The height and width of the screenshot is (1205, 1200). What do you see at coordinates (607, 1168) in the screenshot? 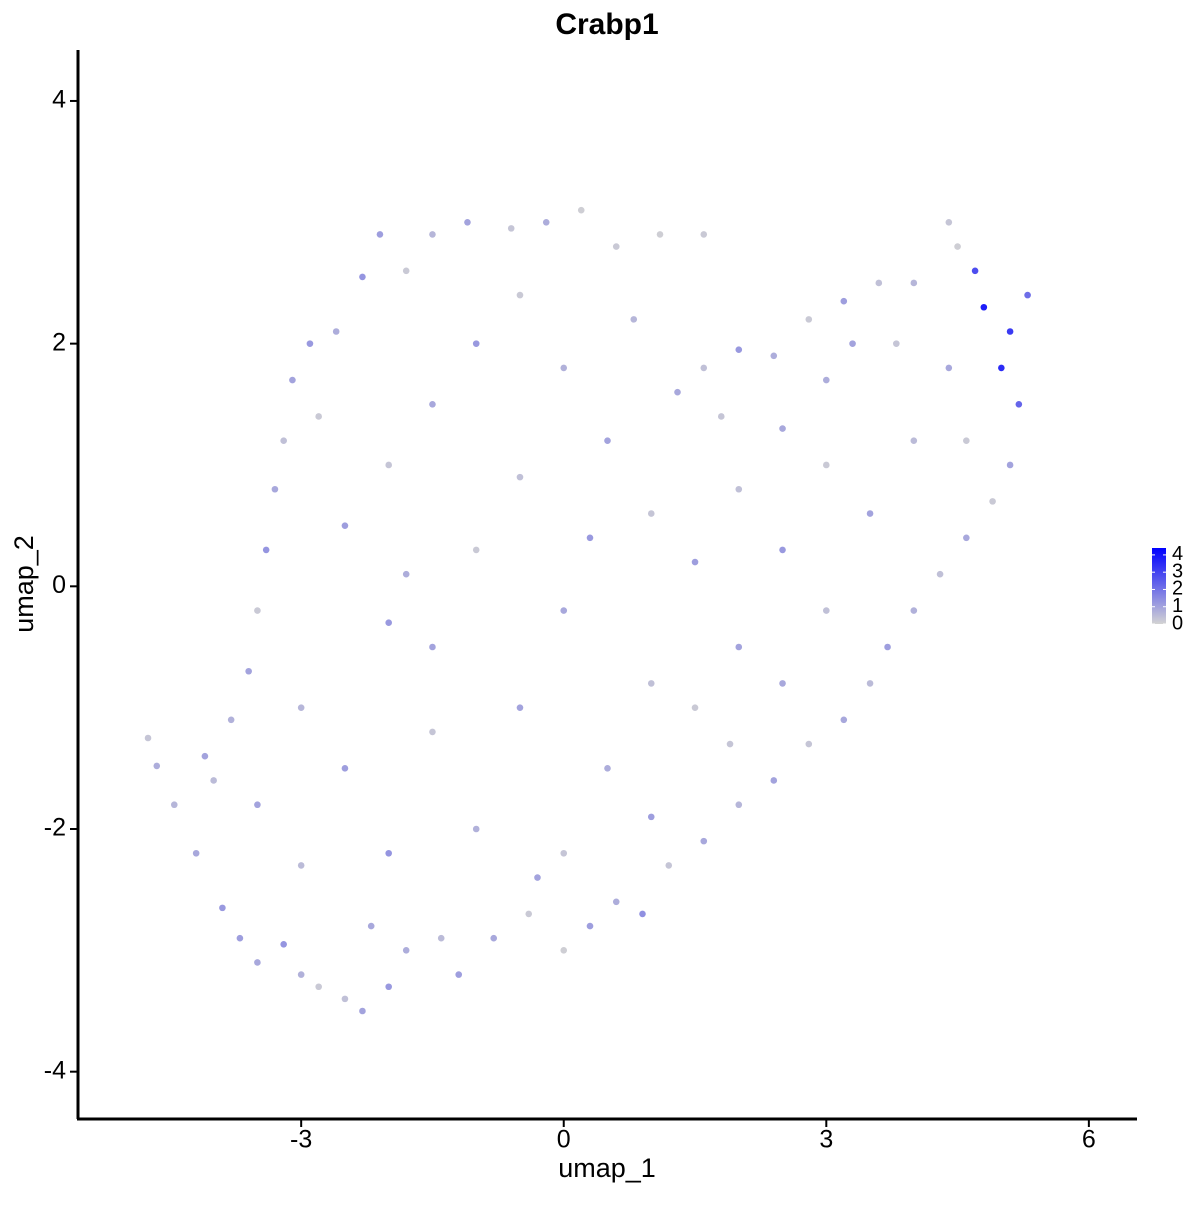
I see `x-axis-label: umap_1` at bounding box center [607, 1168].